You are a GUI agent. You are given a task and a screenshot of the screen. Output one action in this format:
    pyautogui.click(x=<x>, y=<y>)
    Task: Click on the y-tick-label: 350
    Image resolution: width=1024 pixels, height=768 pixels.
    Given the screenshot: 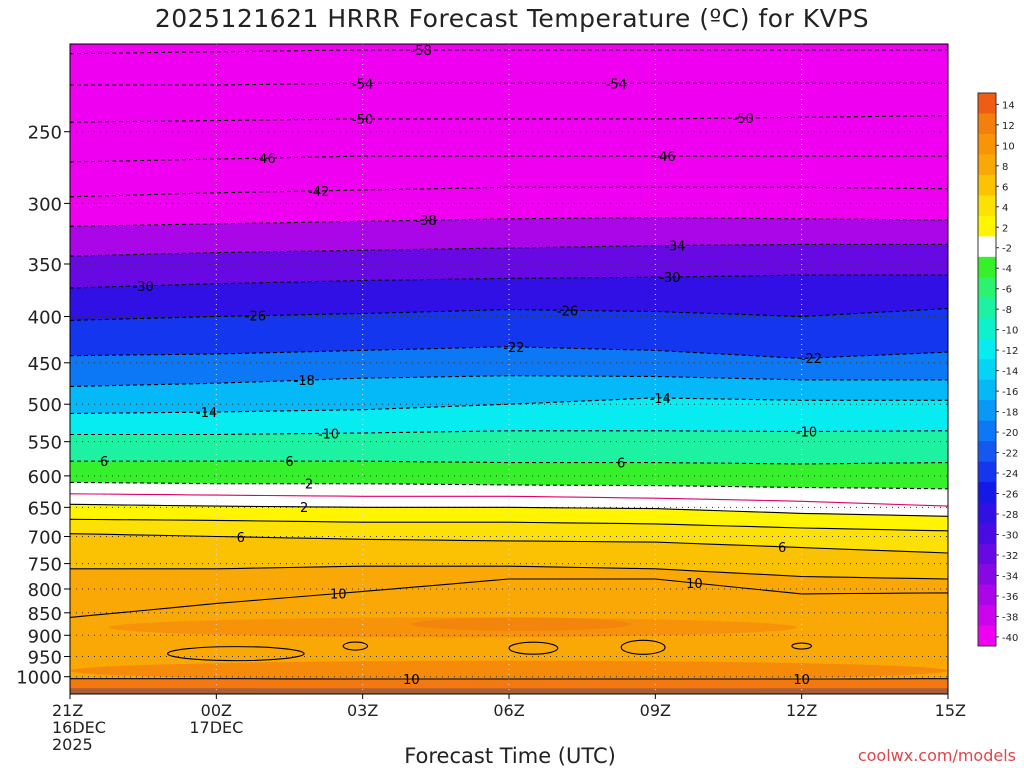 What is the action you would take?
    pyautogui.click(x=45, y=265)
    